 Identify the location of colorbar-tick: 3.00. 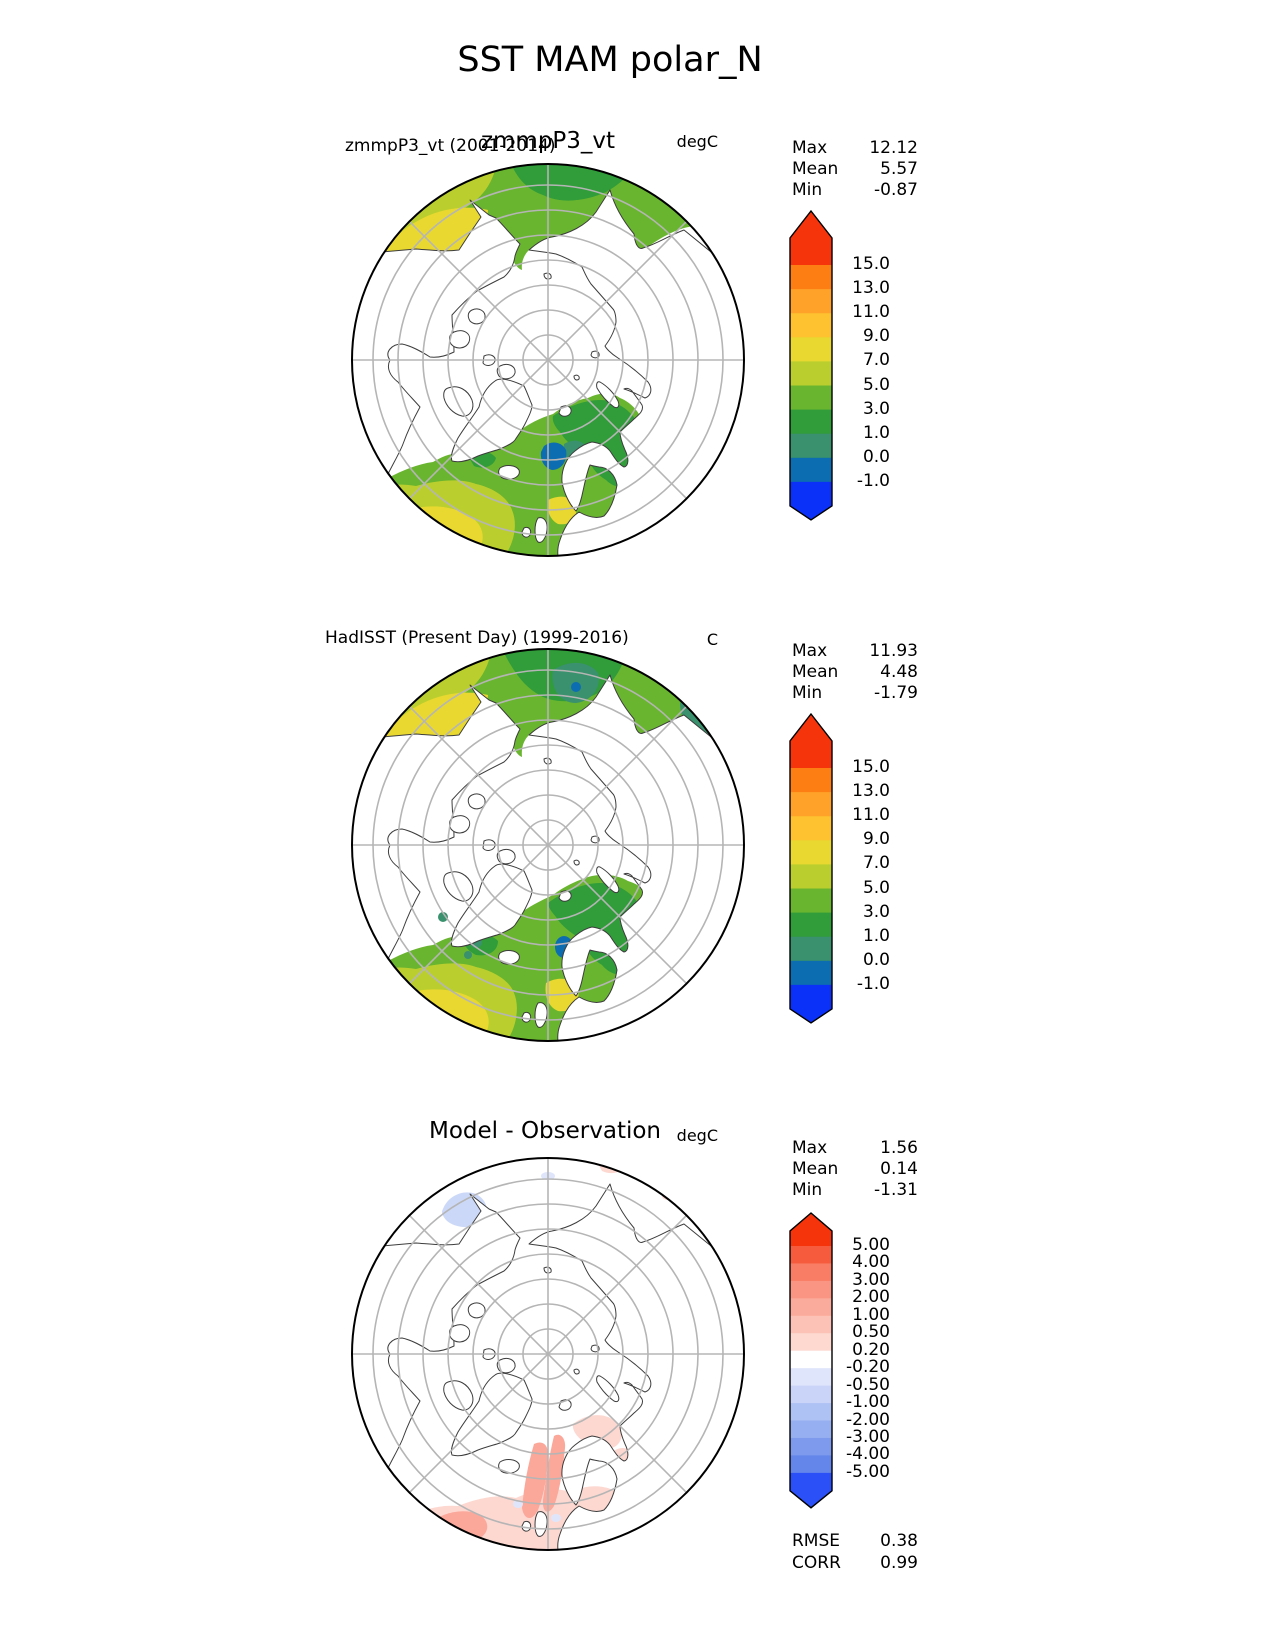
(871, 1279).